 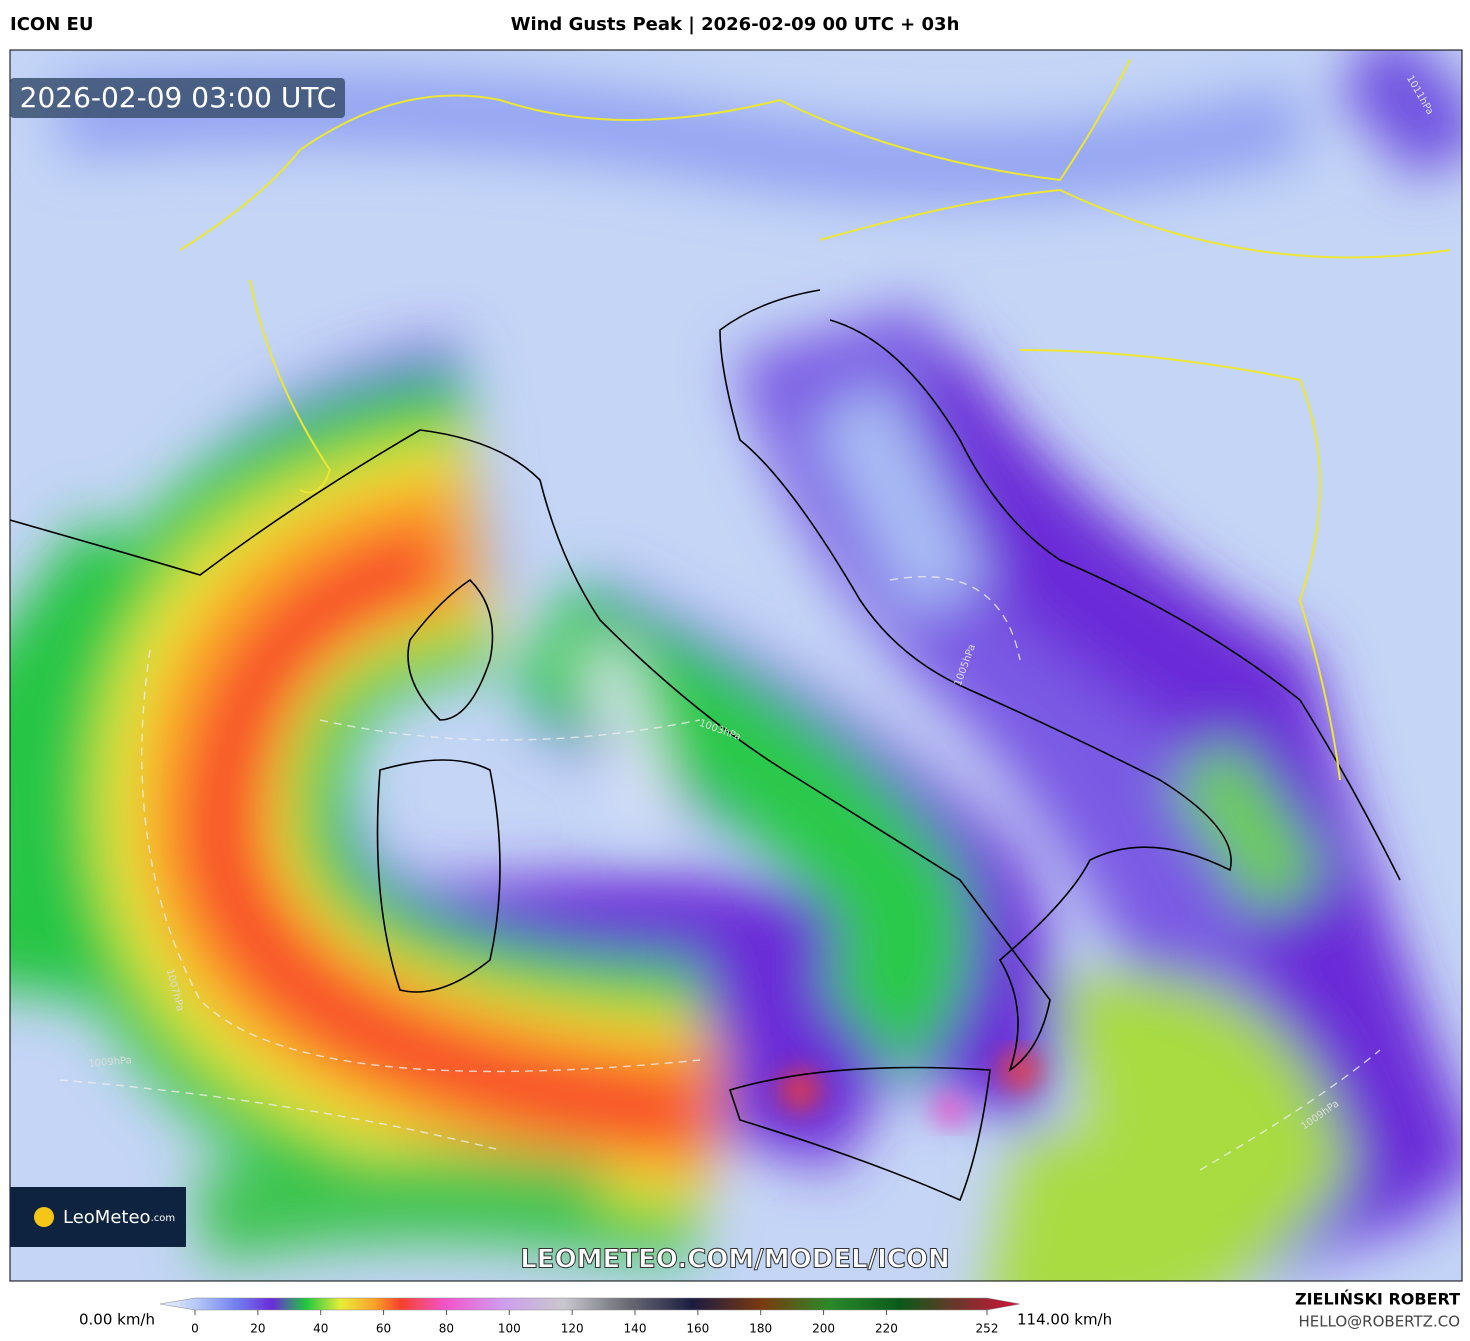 What do you see at coordinates (119, 1217) in the screenshot?
I see `logo: LeoMeteo.com` at bounding box center [119, 1217].